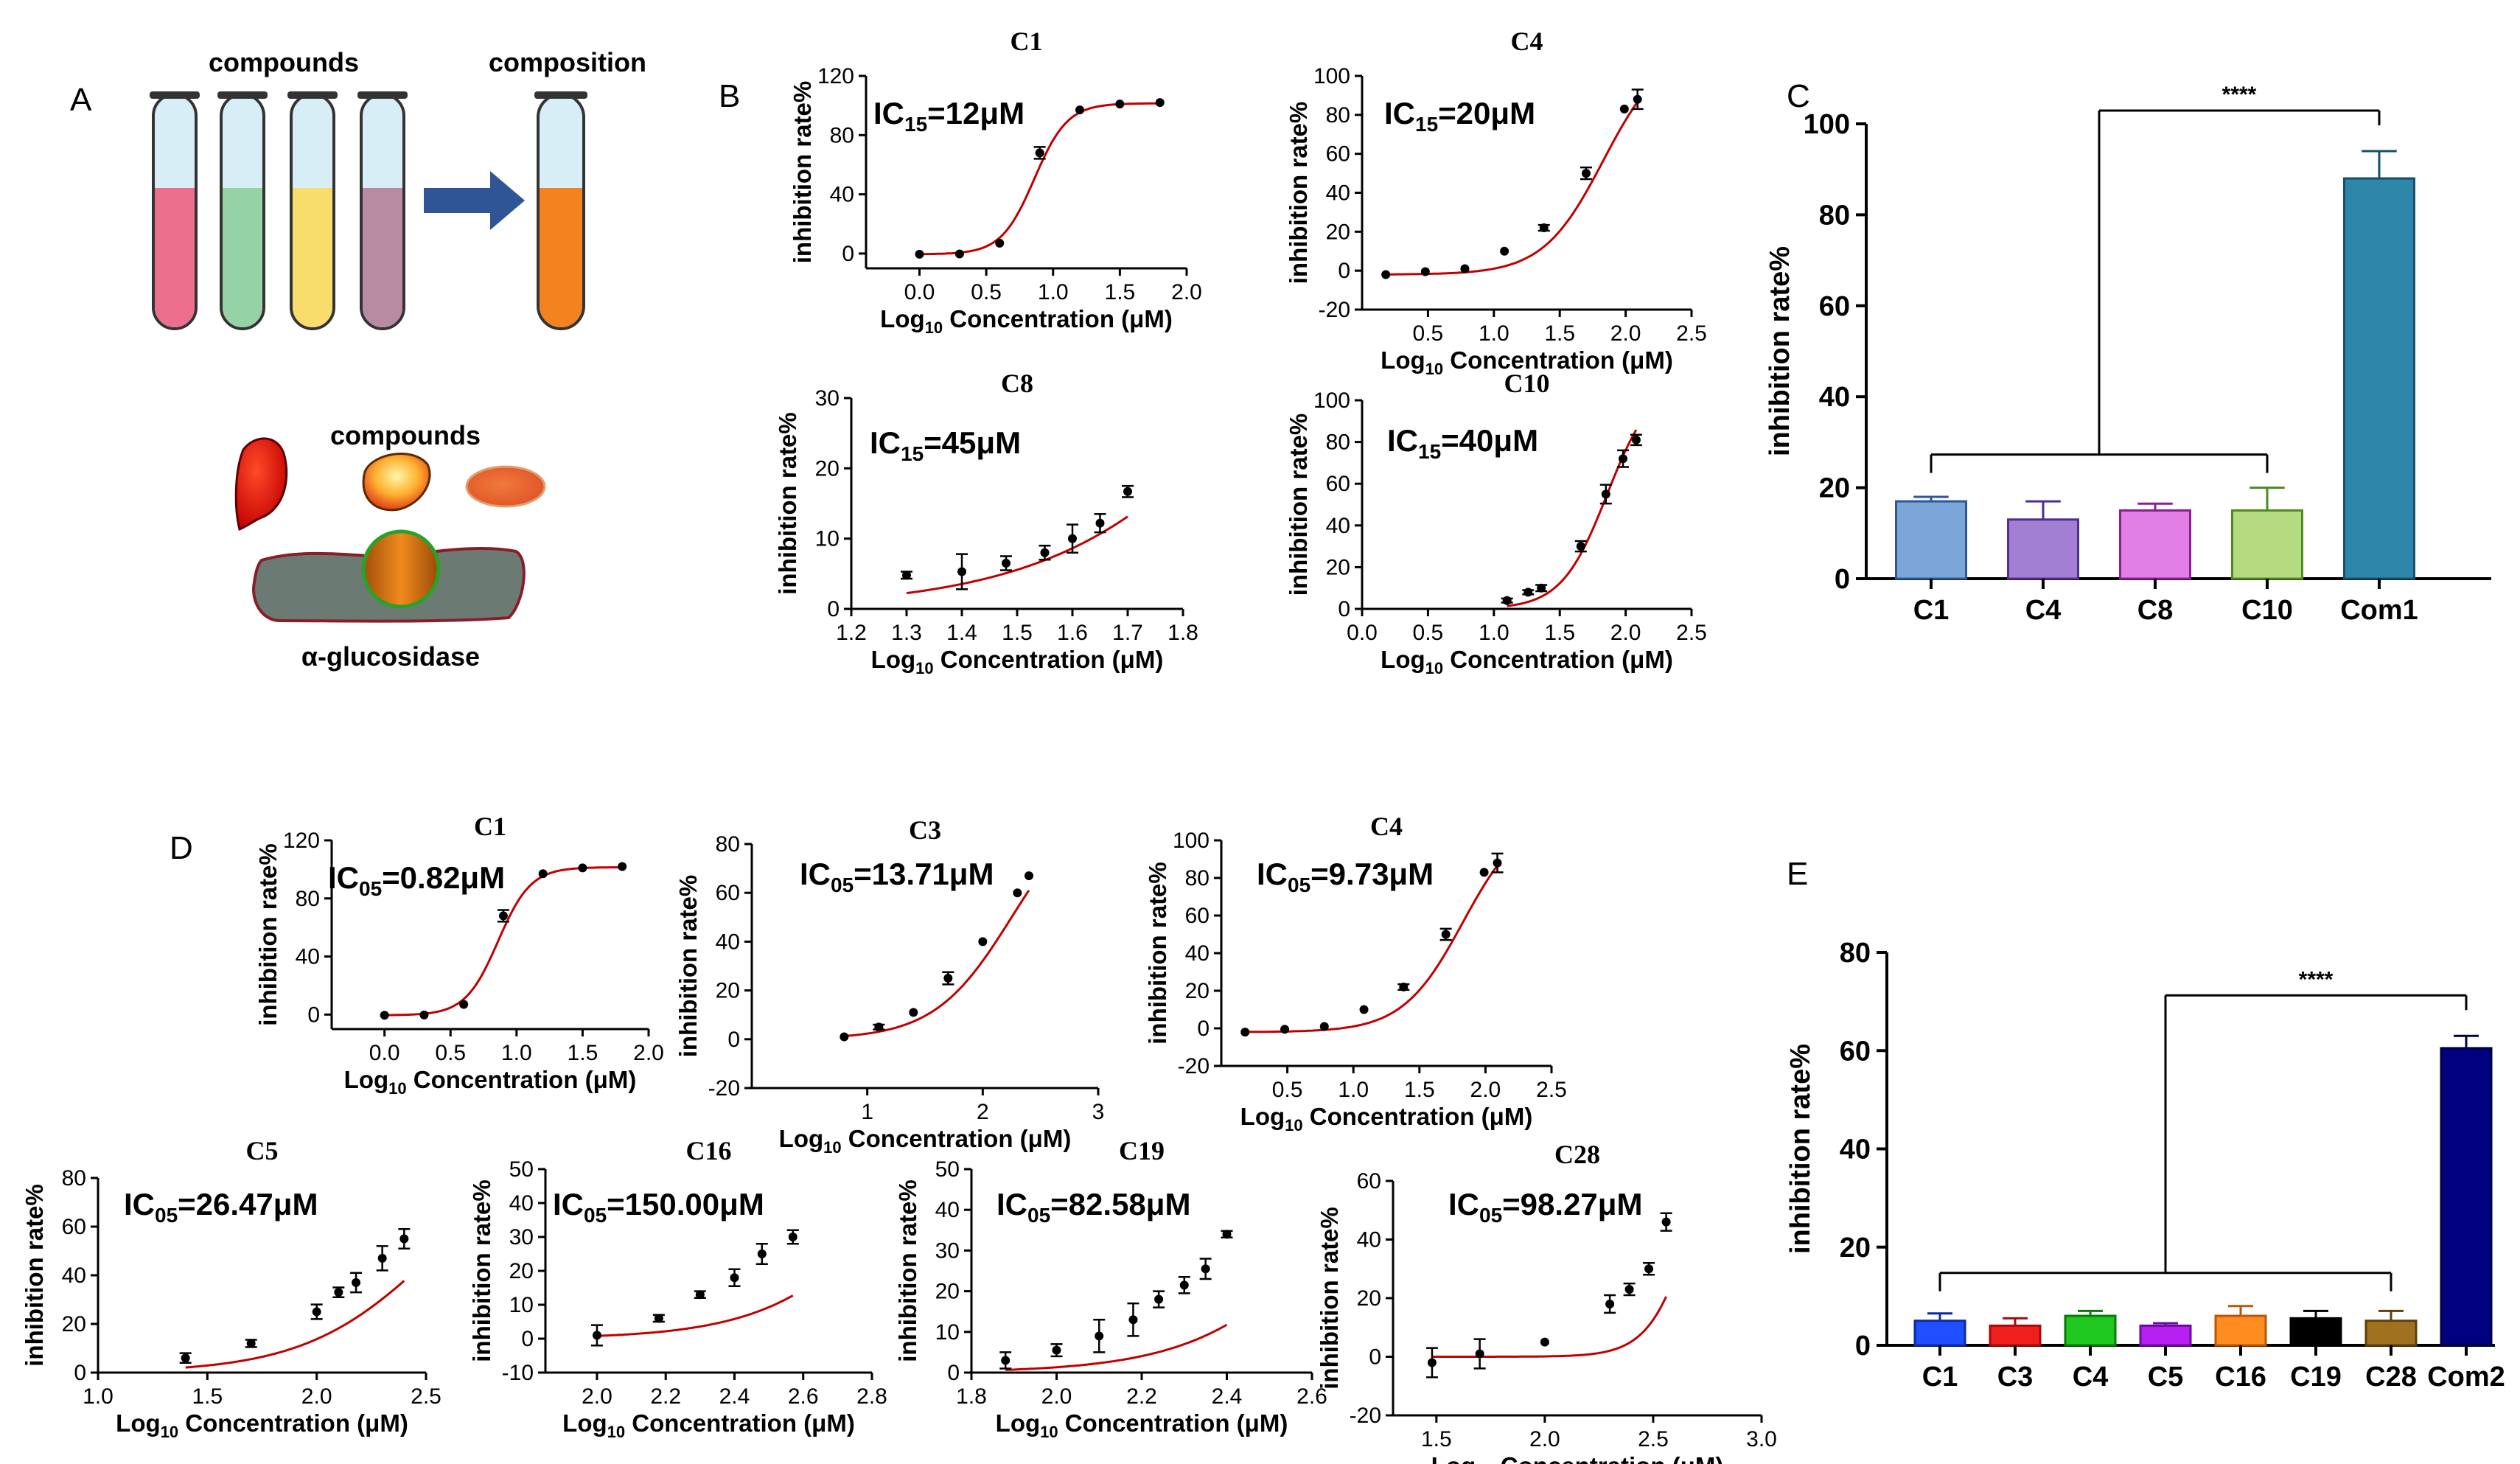 Image resolution: width=2520 pixels, height=1464 pixels. What do you see at coordinates (401, 569) in the screenshot?
I see `substrate-ball` at bounding box center [401, 569].